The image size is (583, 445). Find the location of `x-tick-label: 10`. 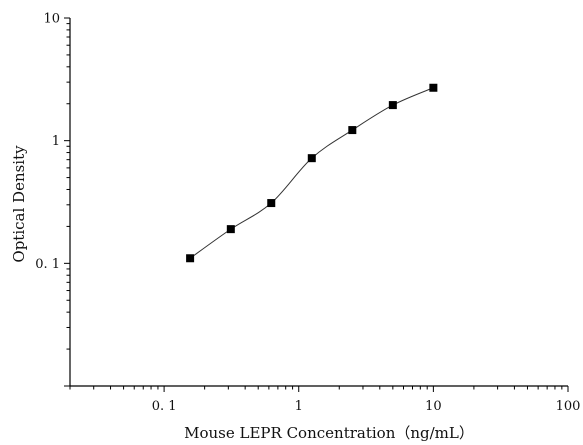

x-tick-label: 10 is located at coordinates (433, 406).